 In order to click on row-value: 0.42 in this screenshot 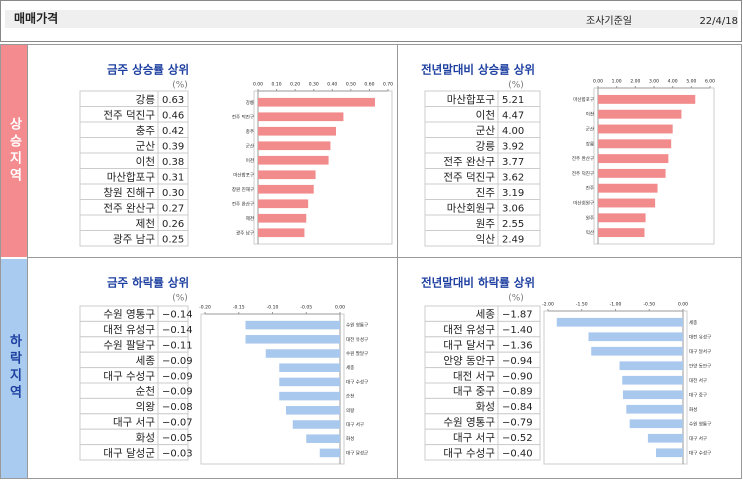, I will do `click(173, 131)`.